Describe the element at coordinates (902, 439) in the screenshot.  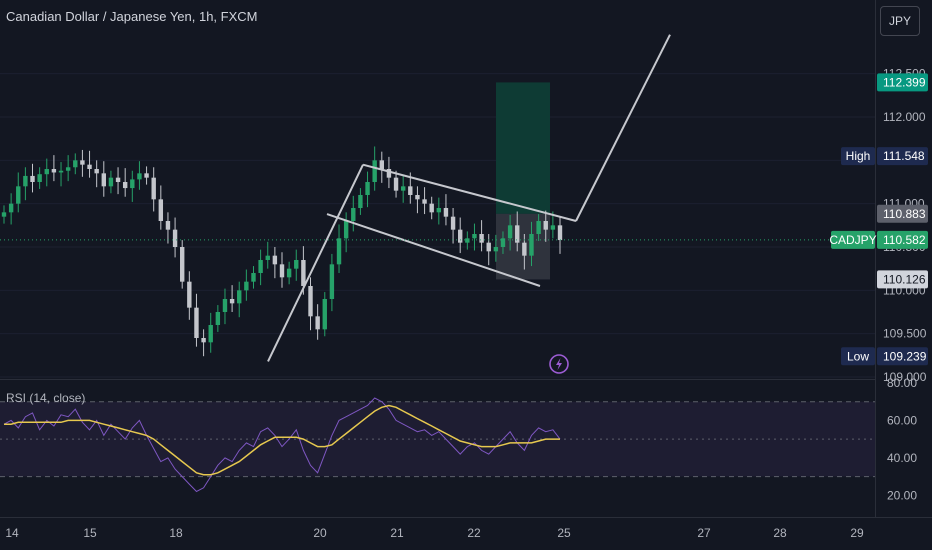
I see `rsi-axis: 80.00 60.00 40.00 20.00` at that location.